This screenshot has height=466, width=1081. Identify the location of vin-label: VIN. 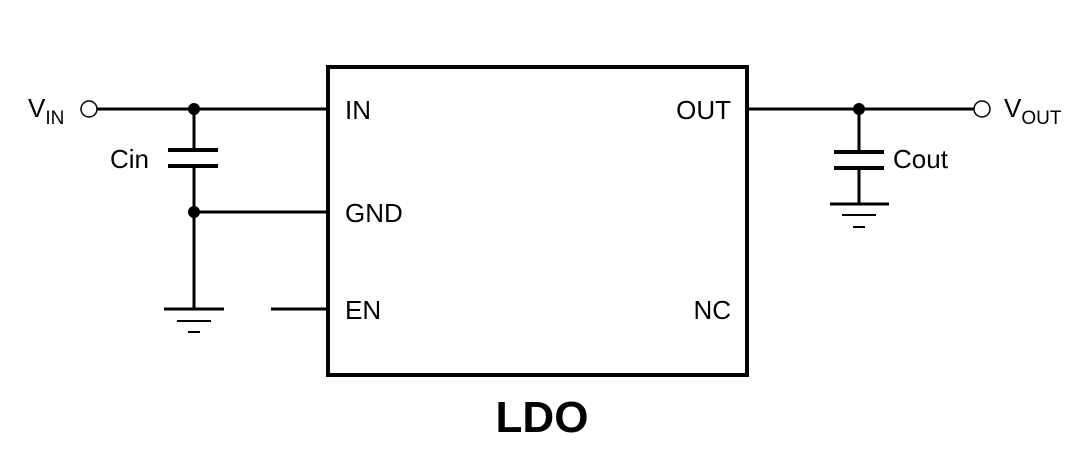
(46, 111).